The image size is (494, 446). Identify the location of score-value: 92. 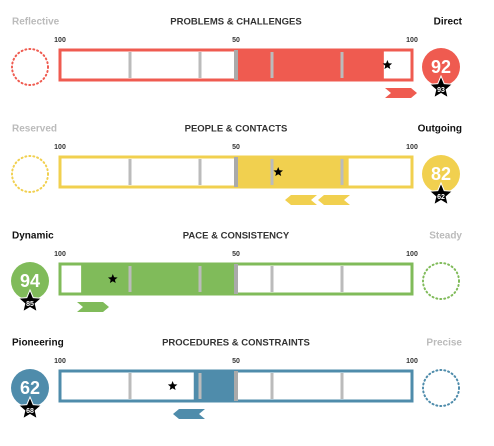
(441, 67).